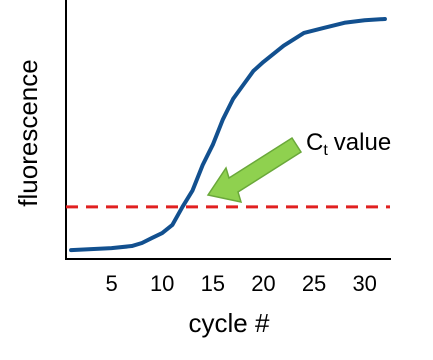 The height and width of the screenshot is (360, 433). What do you see at coordinates (28, 132) in the screenshot?
I see `y-axis-title: fluorescence` at bounding box center [28, 132].